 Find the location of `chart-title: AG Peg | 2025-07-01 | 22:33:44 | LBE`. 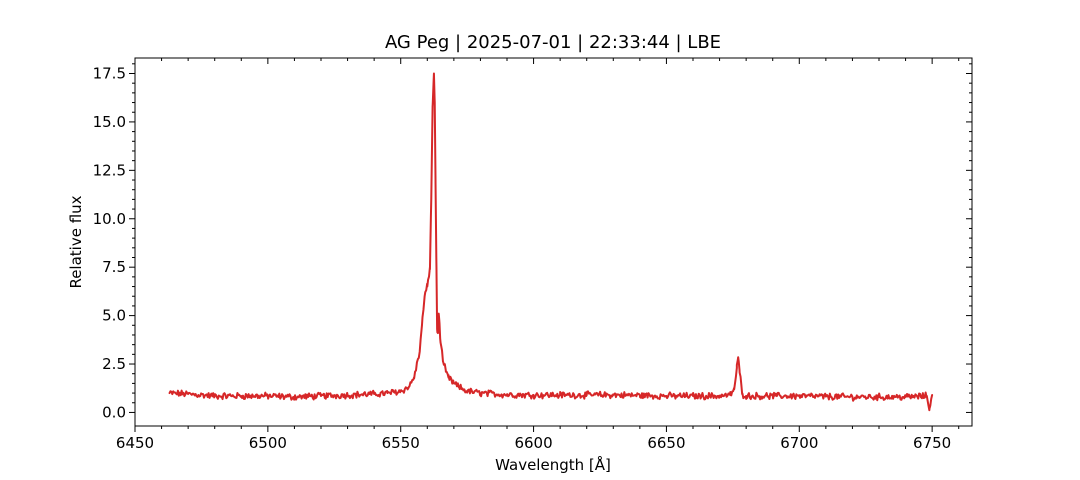

chart-title: AG Peg | 2025-07-01 | 22:33:44 | LBE is located at coordinates (553, 42).